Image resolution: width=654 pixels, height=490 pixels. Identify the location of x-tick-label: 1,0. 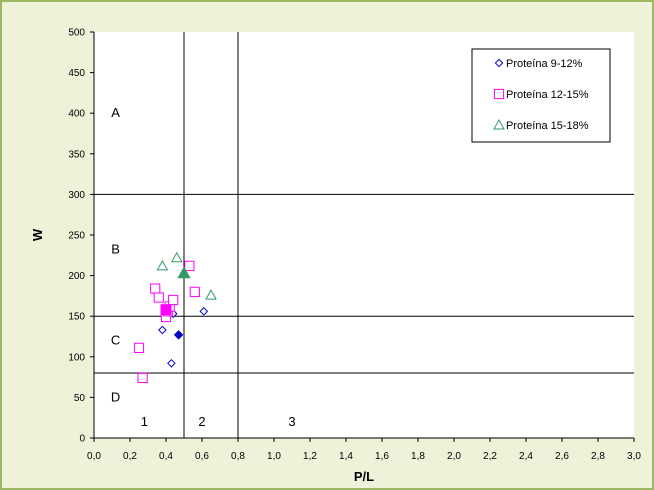
(274, 456).